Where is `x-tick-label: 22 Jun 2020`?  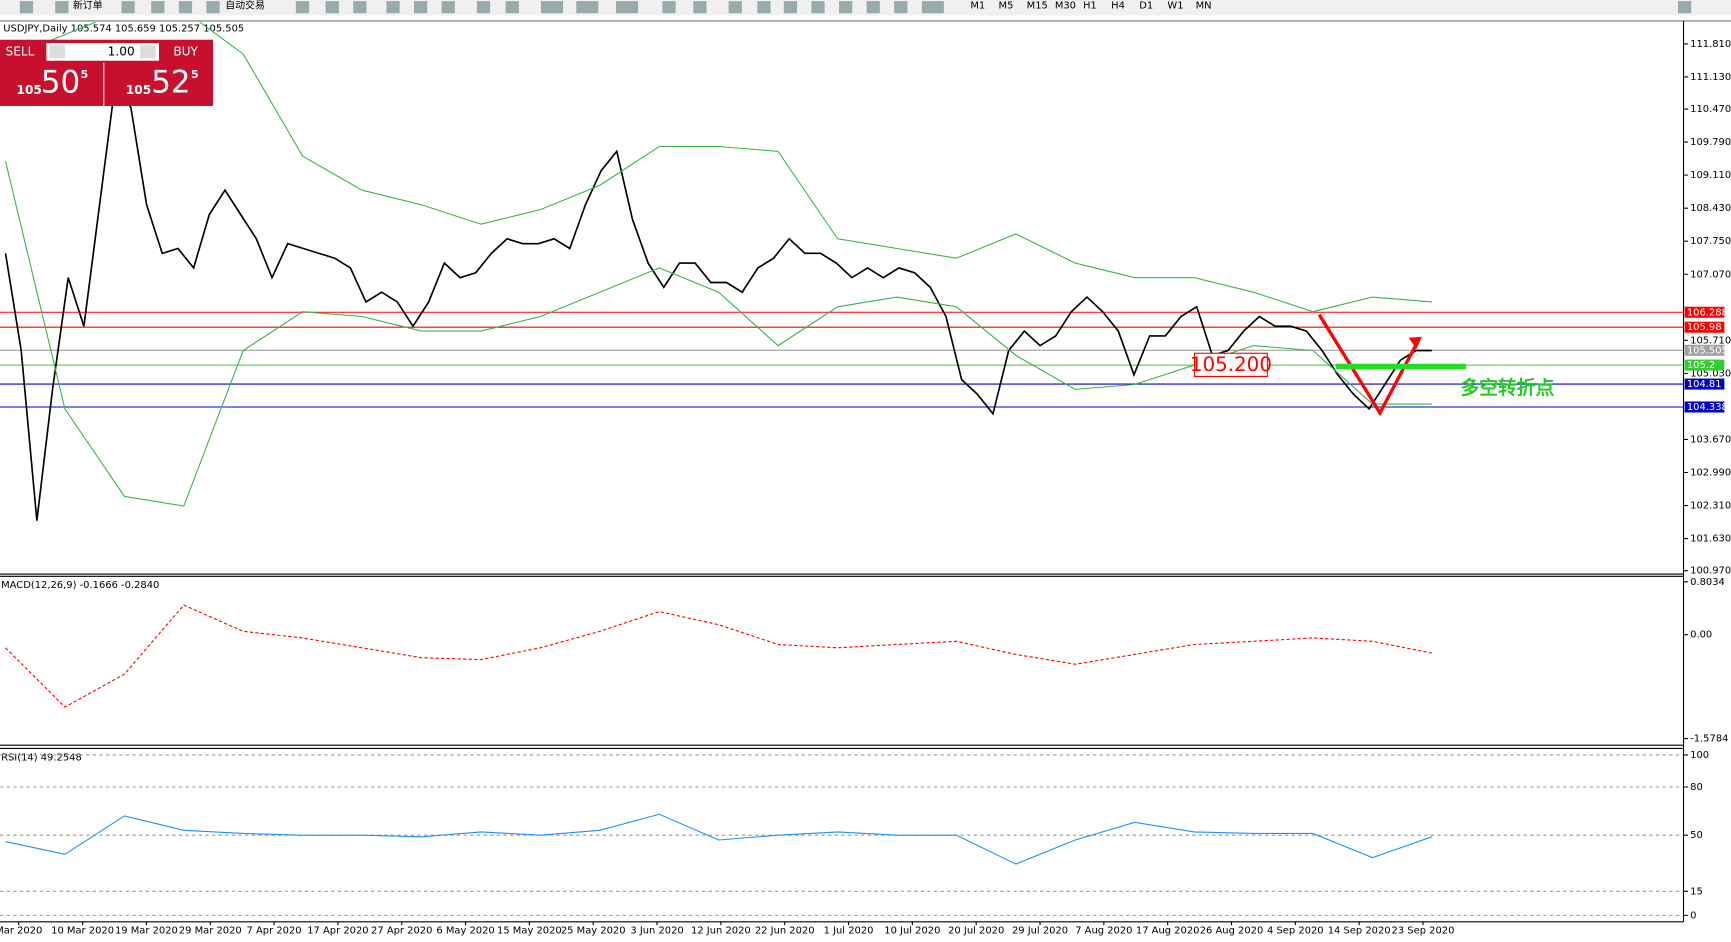
x-tick-label: 22 Jun 2020 is located at coordinates (785, 931).